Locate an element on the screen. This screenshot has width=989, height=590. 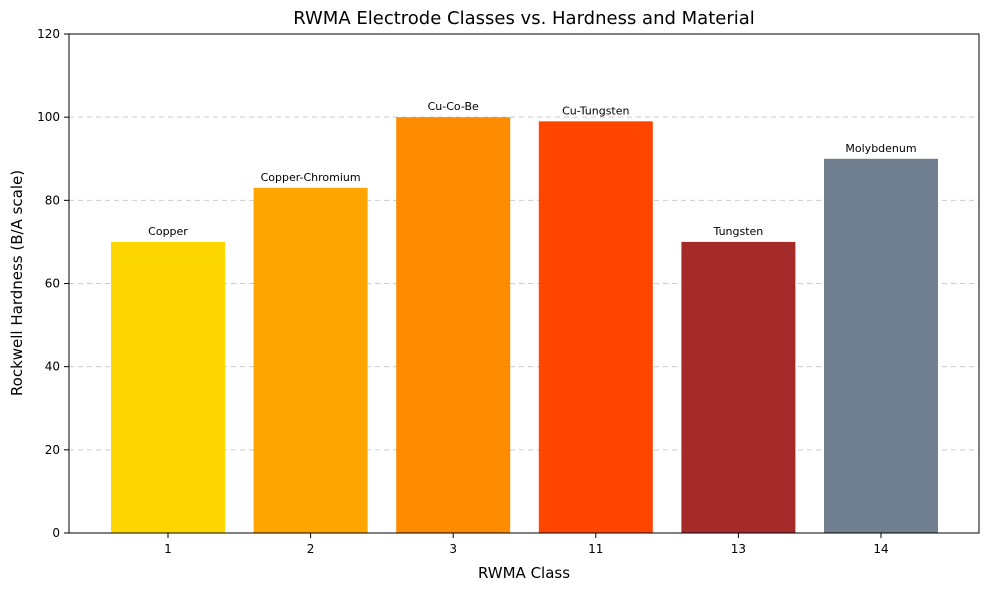
bar-data-label: Cu-Tungsten is located at coordinates (595, 110).